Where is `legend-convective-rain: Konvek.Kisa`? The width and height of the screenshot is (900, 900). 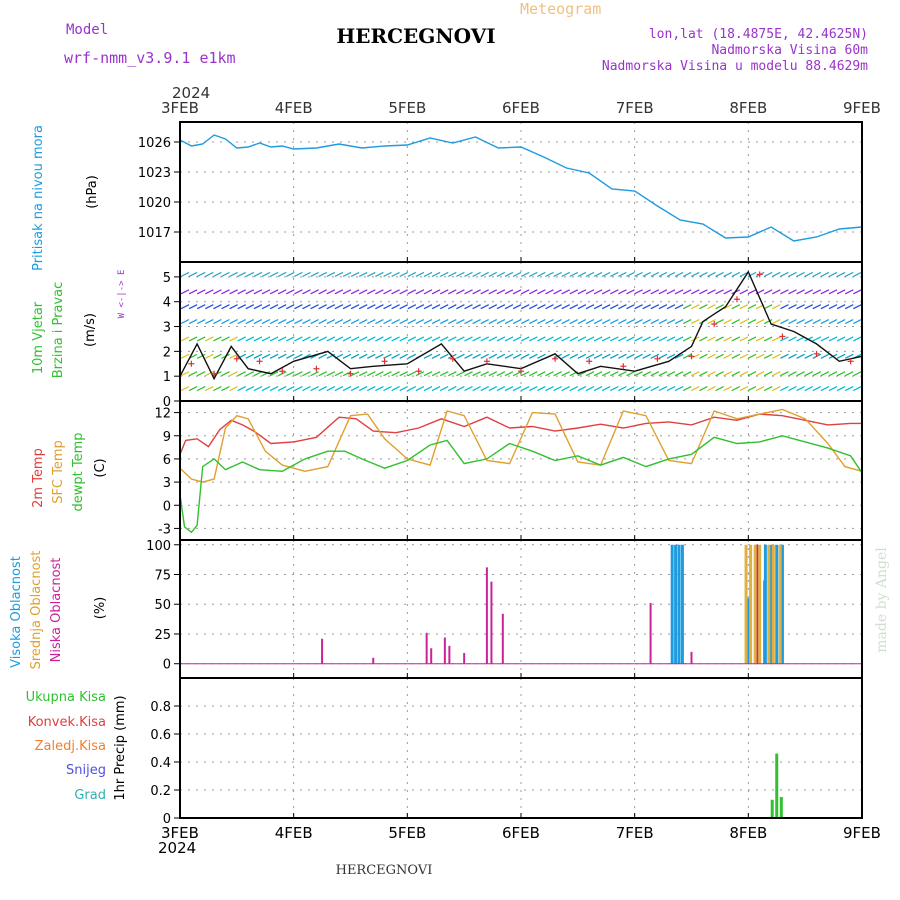 legend-convective-rain: Konvek.Kisa is located at coordinates (67, 722).